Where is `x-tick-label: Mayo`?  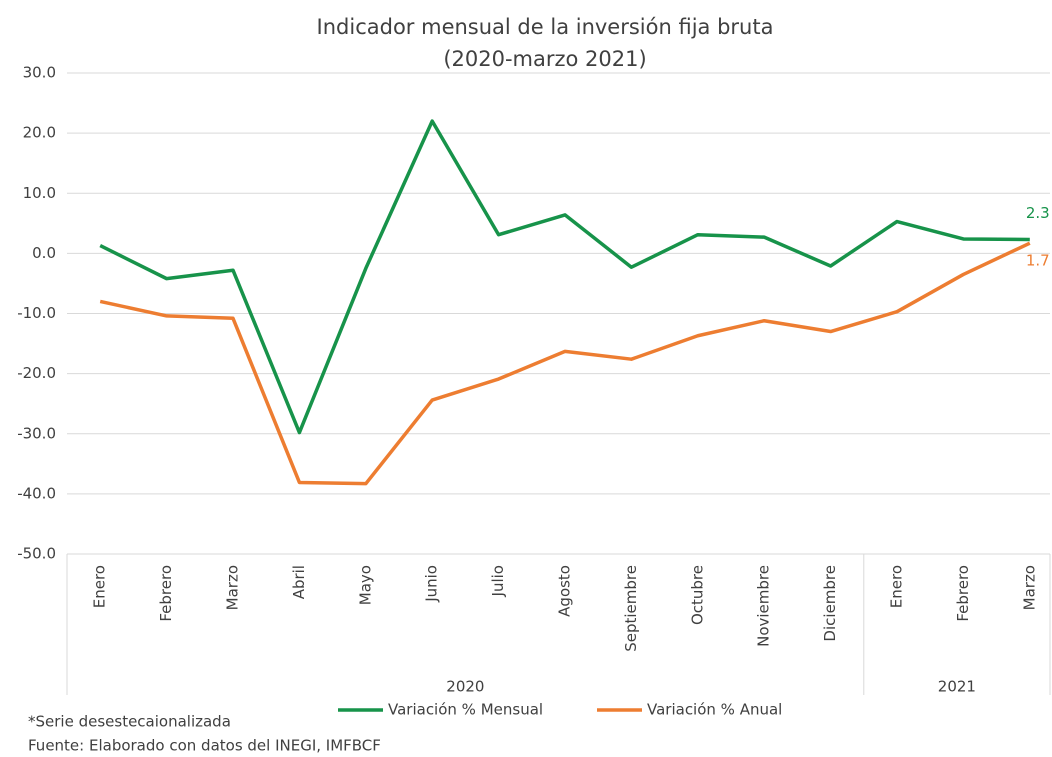 x-tick-label: Mayo is located at coordinates (365, 585).